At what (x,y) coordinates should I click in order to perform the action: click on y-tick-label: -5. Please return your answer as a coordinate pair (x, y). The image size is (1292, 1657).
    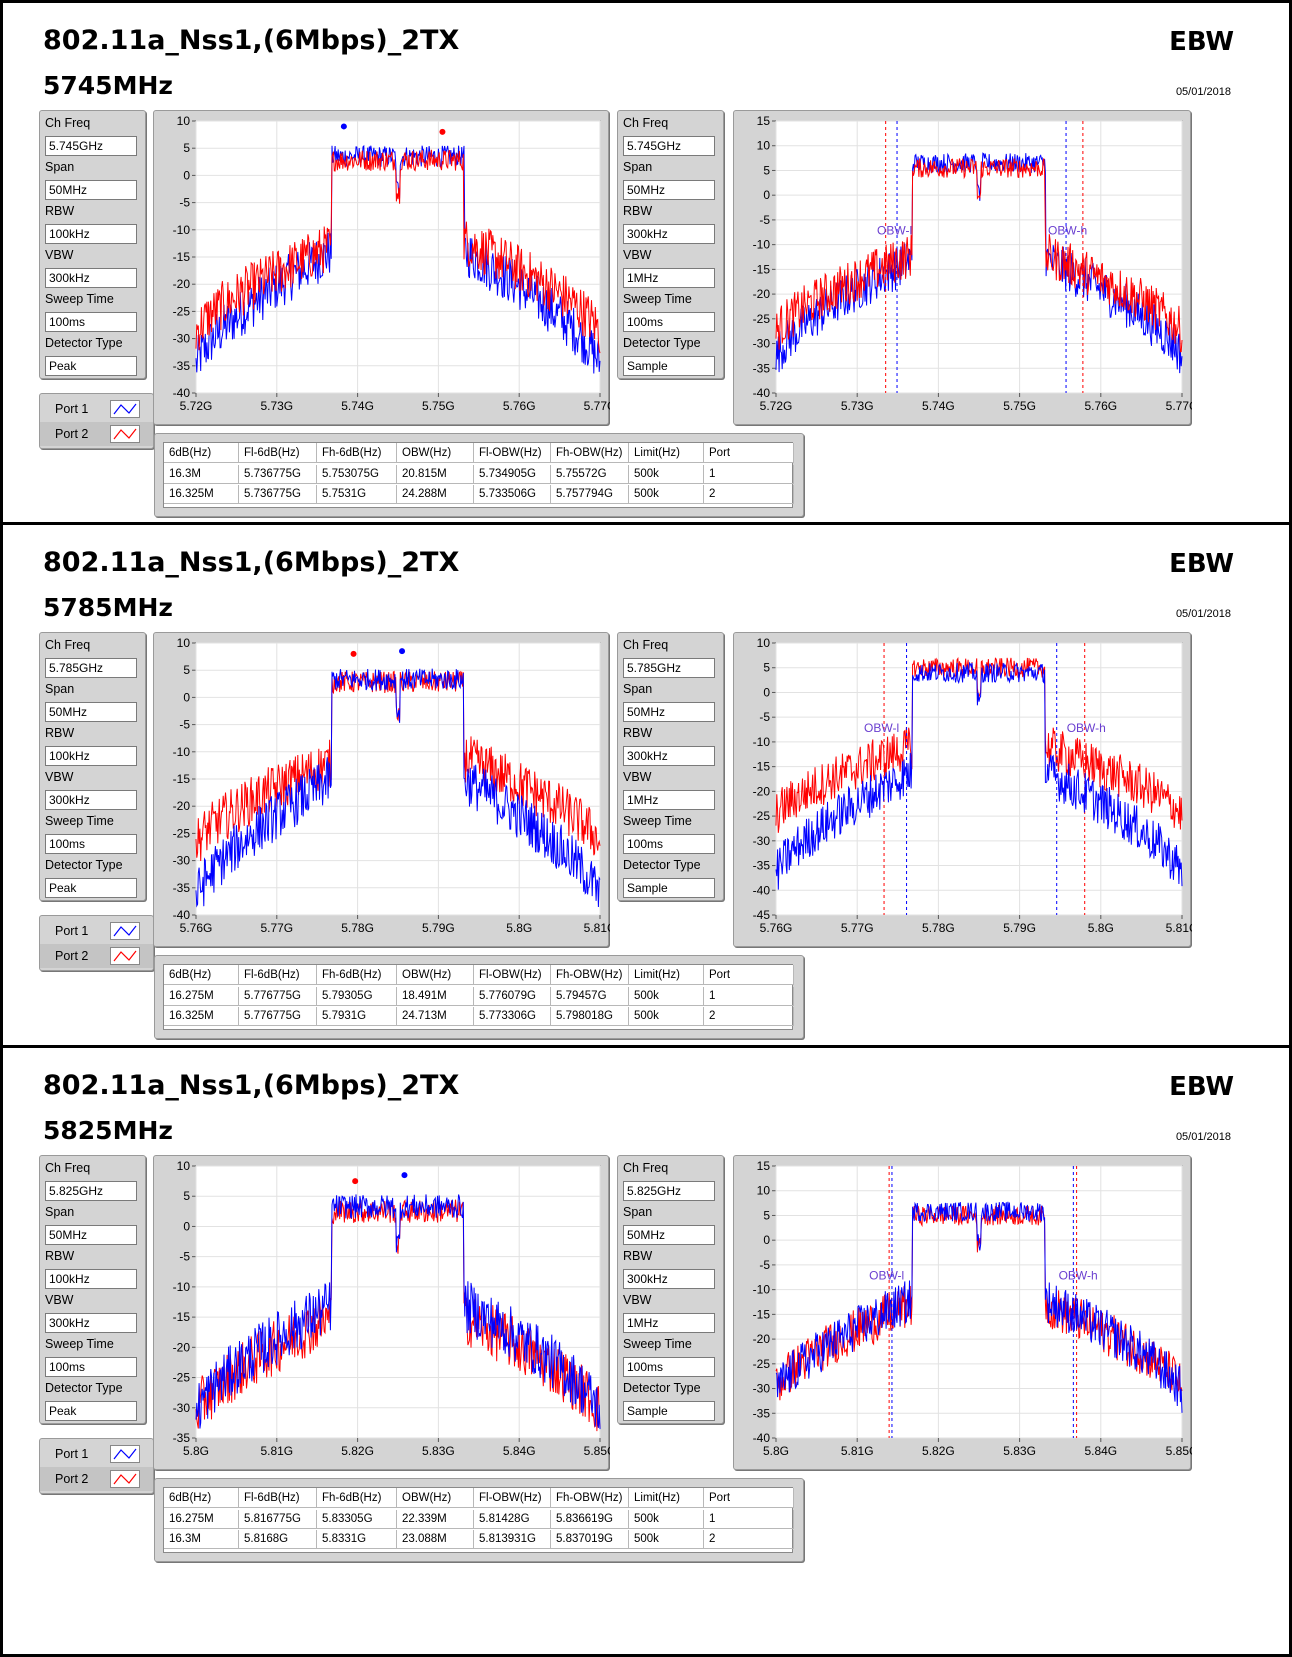
    Looking at the image, I should click on (764, 717).